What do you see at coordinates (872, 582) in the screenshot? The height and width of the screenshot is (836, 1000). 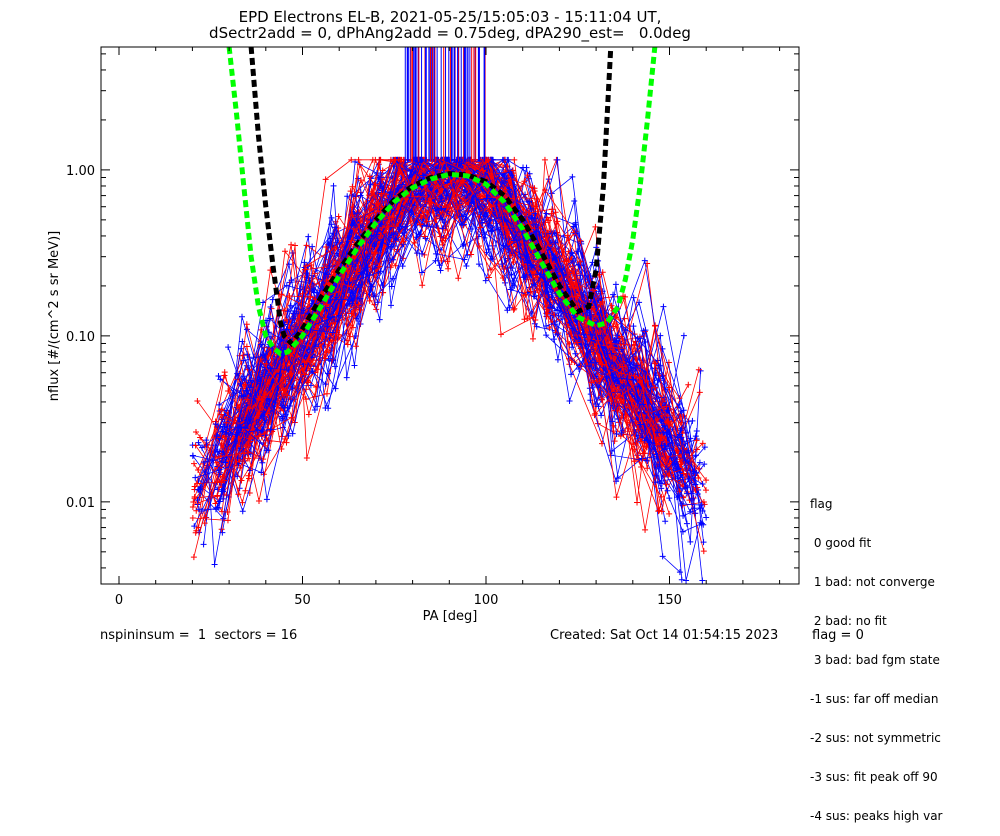 I see `legend-item: 1 bad: not converge` at bounding box center [872, 582].